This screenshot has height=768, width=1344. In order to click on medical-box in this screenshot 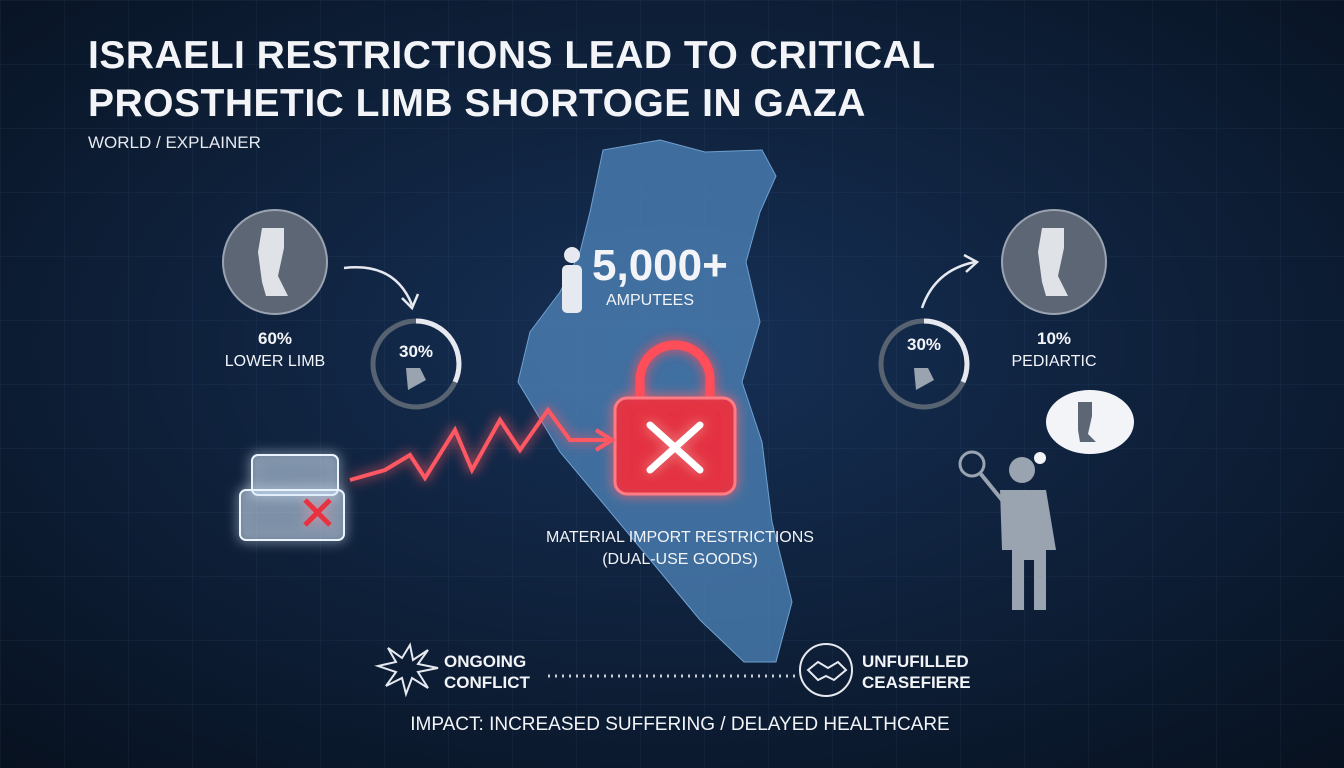, I will do `click(292, 497)`.